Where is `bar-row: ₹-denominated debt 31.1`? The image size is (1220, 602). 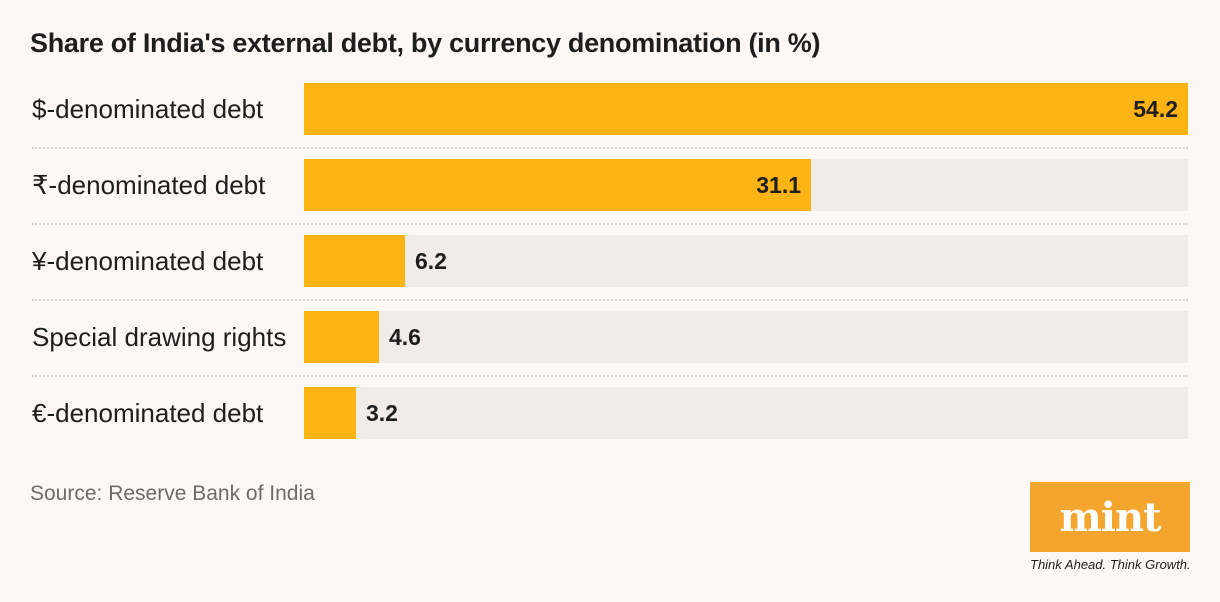
bar-row: ₹-denominated debt 31.1 is located at coordinates (610, 197).